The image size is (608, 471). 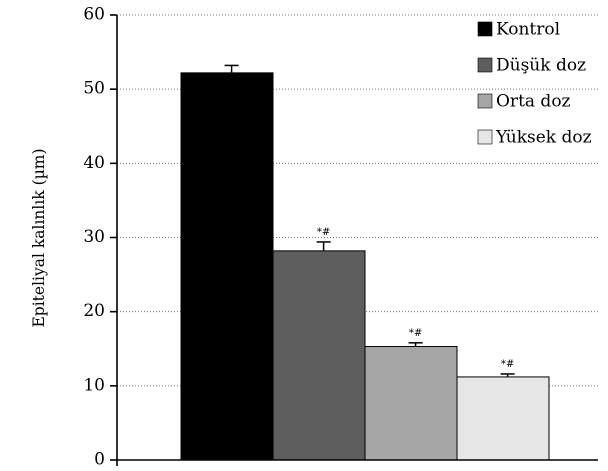 What do you see at coordinates (39, 237) in the screenshot?
I see `y-axis-label: Epiteliyal kalınlık (µm)` at bounding box center [39, 237].